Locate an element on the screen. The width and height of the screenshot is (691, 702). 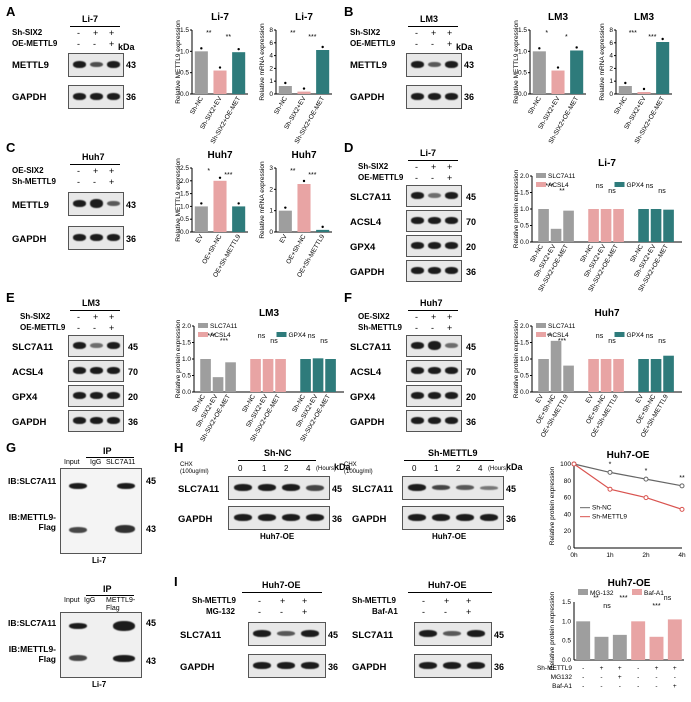
legend-label: MG-132 is located at coordinates (602, 593).